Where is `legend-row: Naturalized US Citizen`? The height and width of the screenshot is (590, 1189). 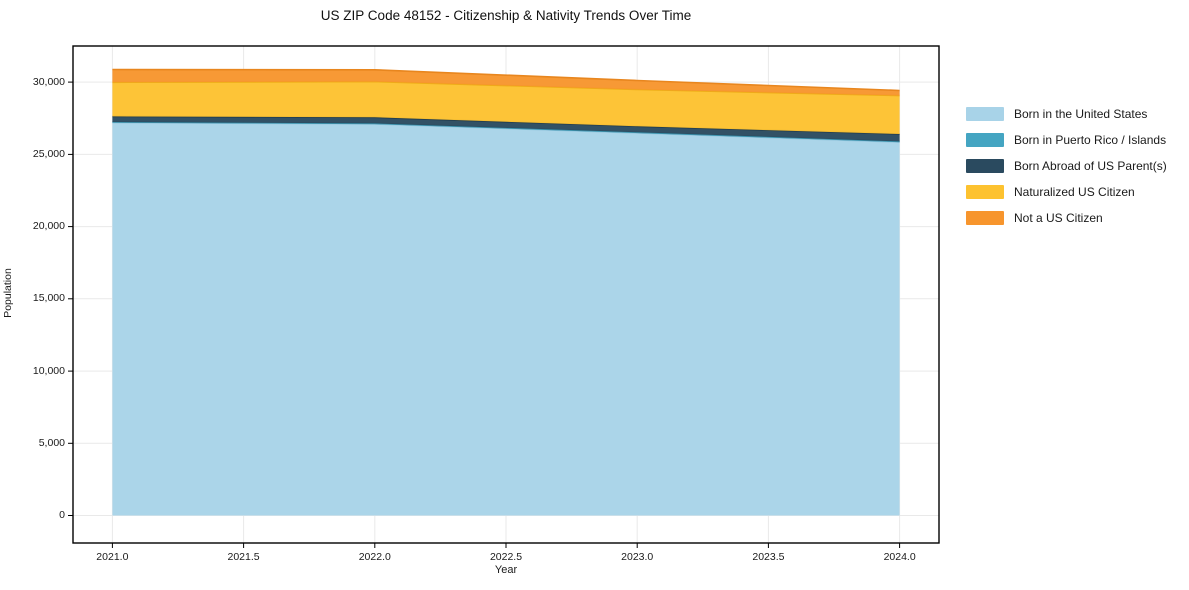
legend-row: Naturalized US Citizen is located at coordinates (1066, 192).